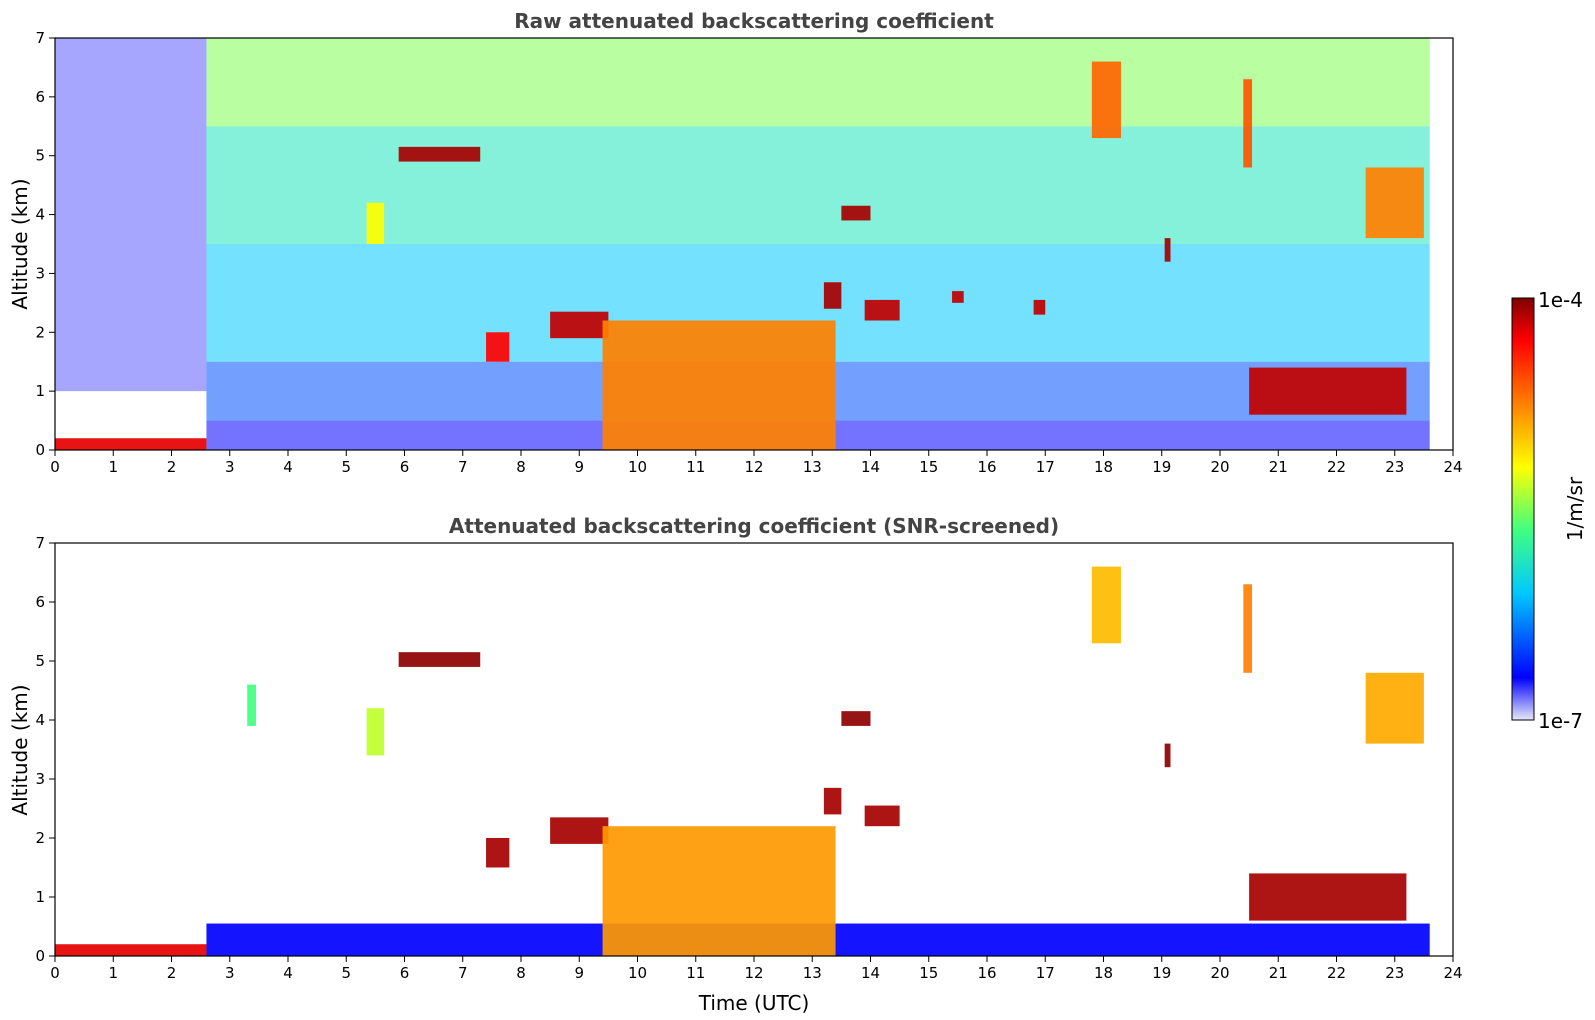  What do you see at coordinates (1336, 467) in the screenshot?
I see `x-tick-label: 22` at bounding box center [1336, 467].